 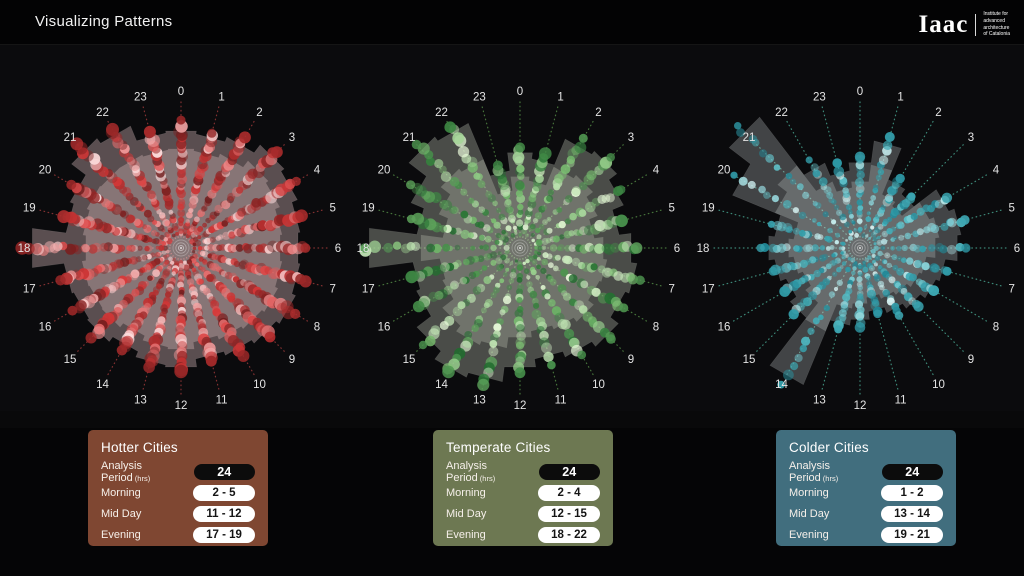 What do you see at coordinates (971, 360) in the screenshot?
I see `svg-text: 9` at bounding box center [971, 360].